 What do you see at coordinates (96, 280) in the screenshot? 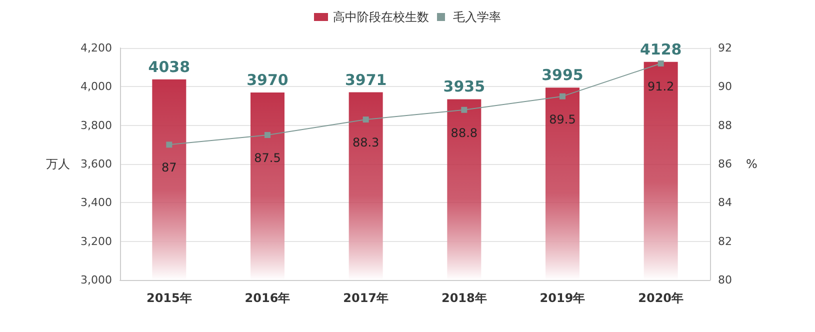
I see `y-tick-label: 3,000` at bounding box center [96, 280].